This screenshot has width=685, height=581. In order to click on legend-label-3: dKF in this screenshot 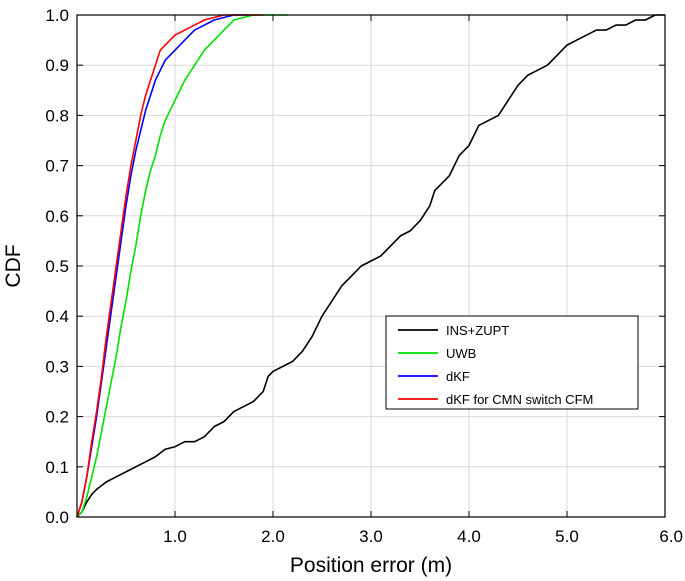, I will do `click(458, 376)`.